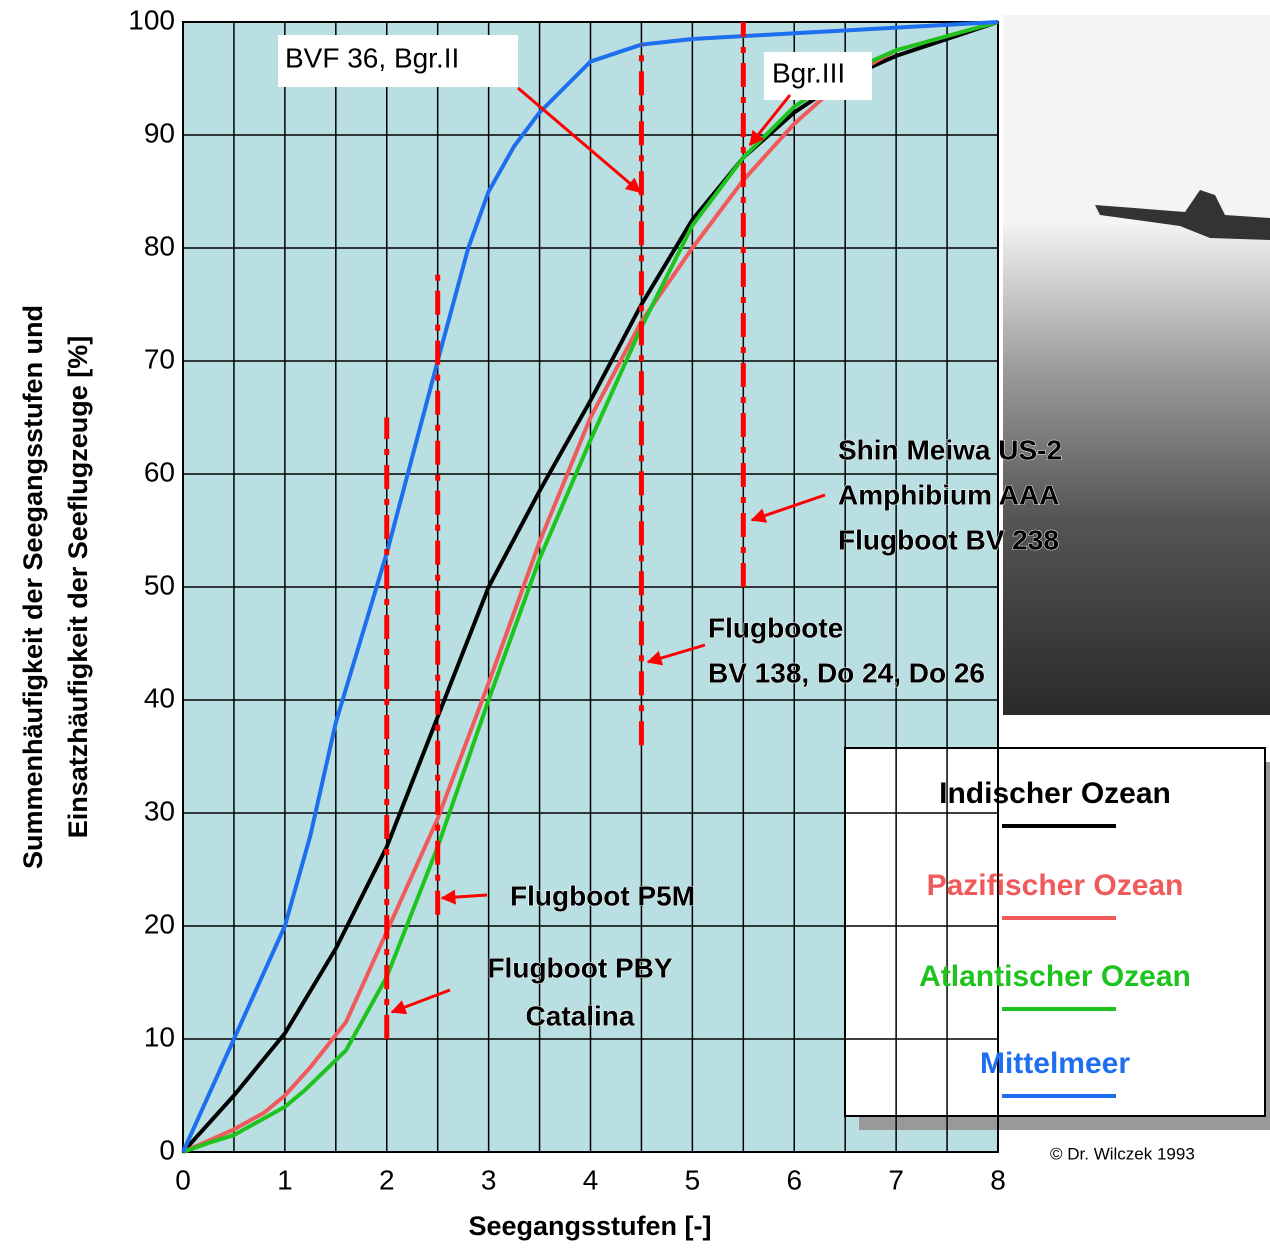 The width and height of the screenshot is (1270, 1255). I want to click on annotation: Amphibium AAA, so click(948, 494).